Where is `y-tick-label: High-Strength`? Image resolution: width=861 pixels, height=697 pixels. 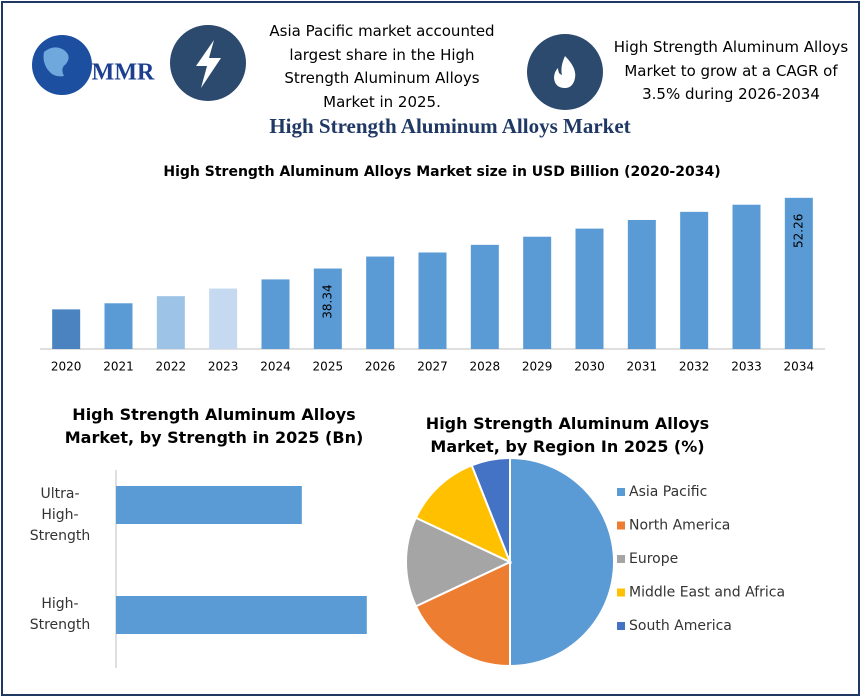
y-tick-label: High-Strength is located at coordinates (60, 614).